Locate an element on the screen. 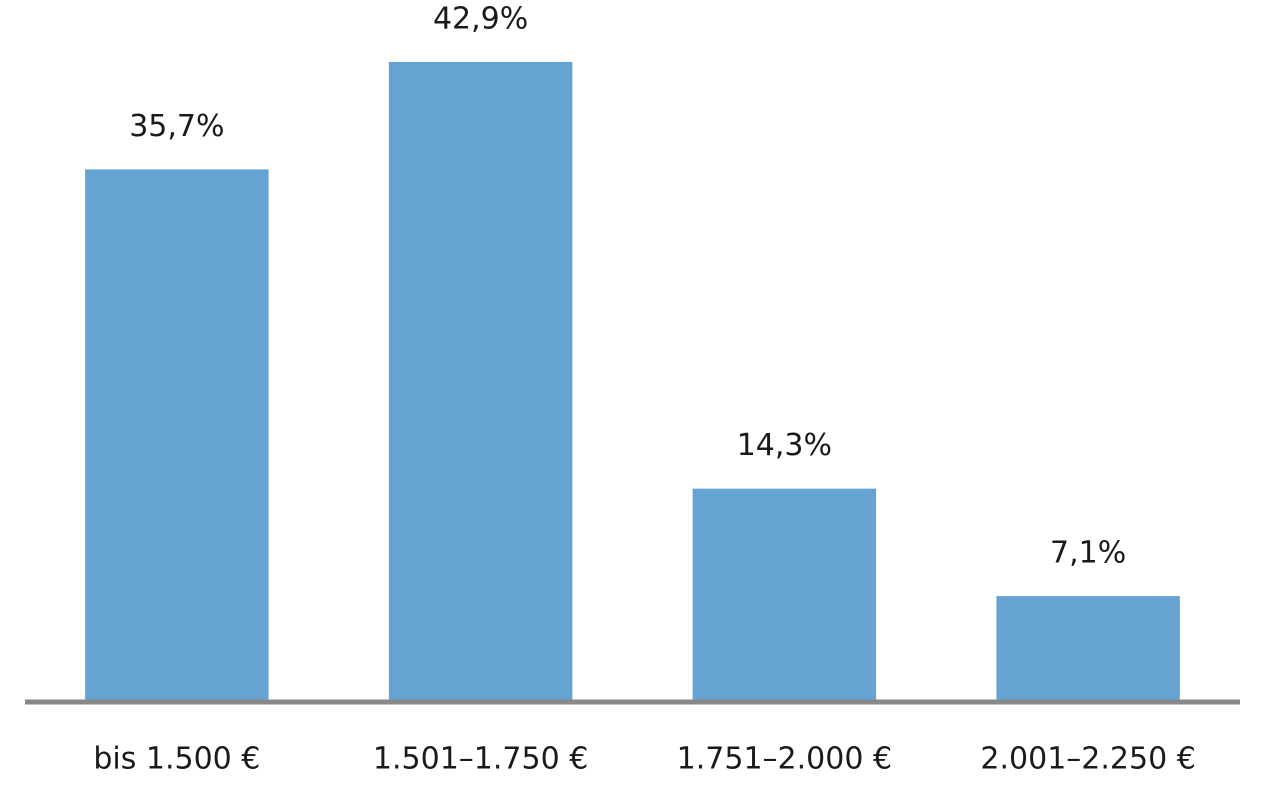 The width and height of the screenshot is (1276, 800). x-tick-label: 1.751–2.000 € is located at coordinates (784, 759).